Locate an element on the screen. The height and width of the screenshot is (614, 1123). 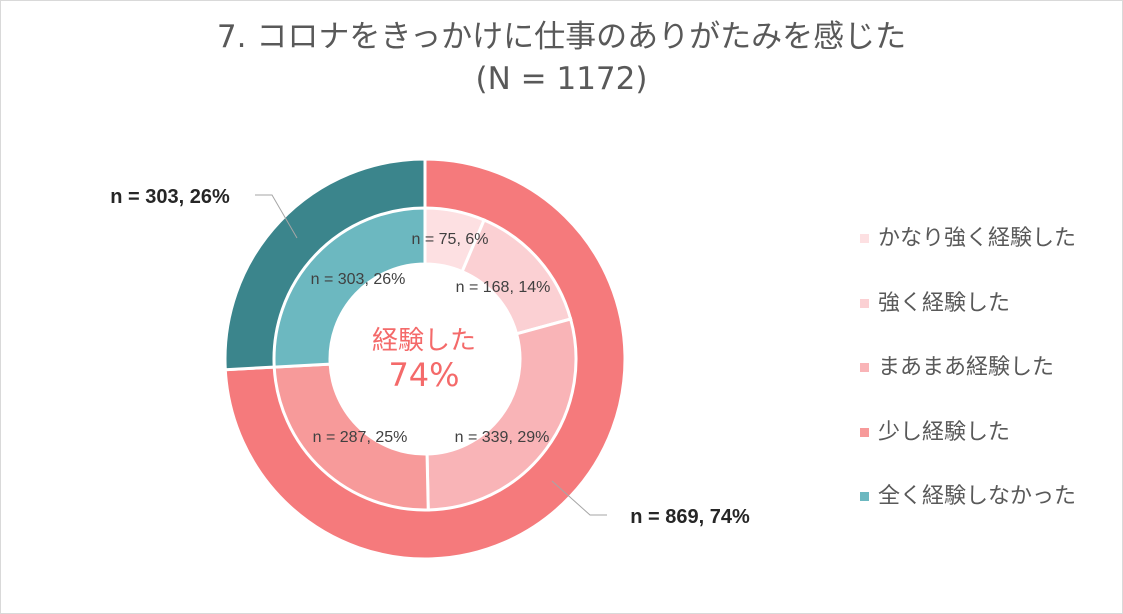
inner-label-maamaa: n = 339, 29% is located at coordinates (502, 437).